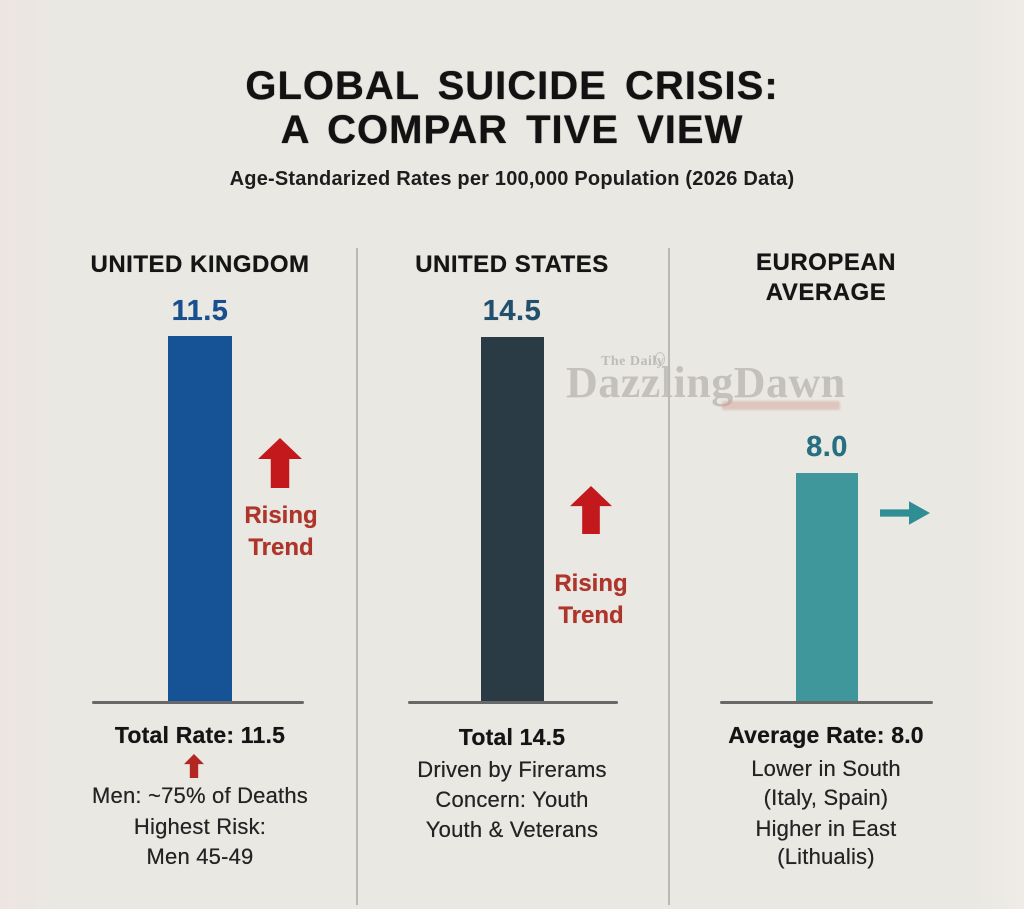  I want to click on bar-european-average, so click(827, 587).